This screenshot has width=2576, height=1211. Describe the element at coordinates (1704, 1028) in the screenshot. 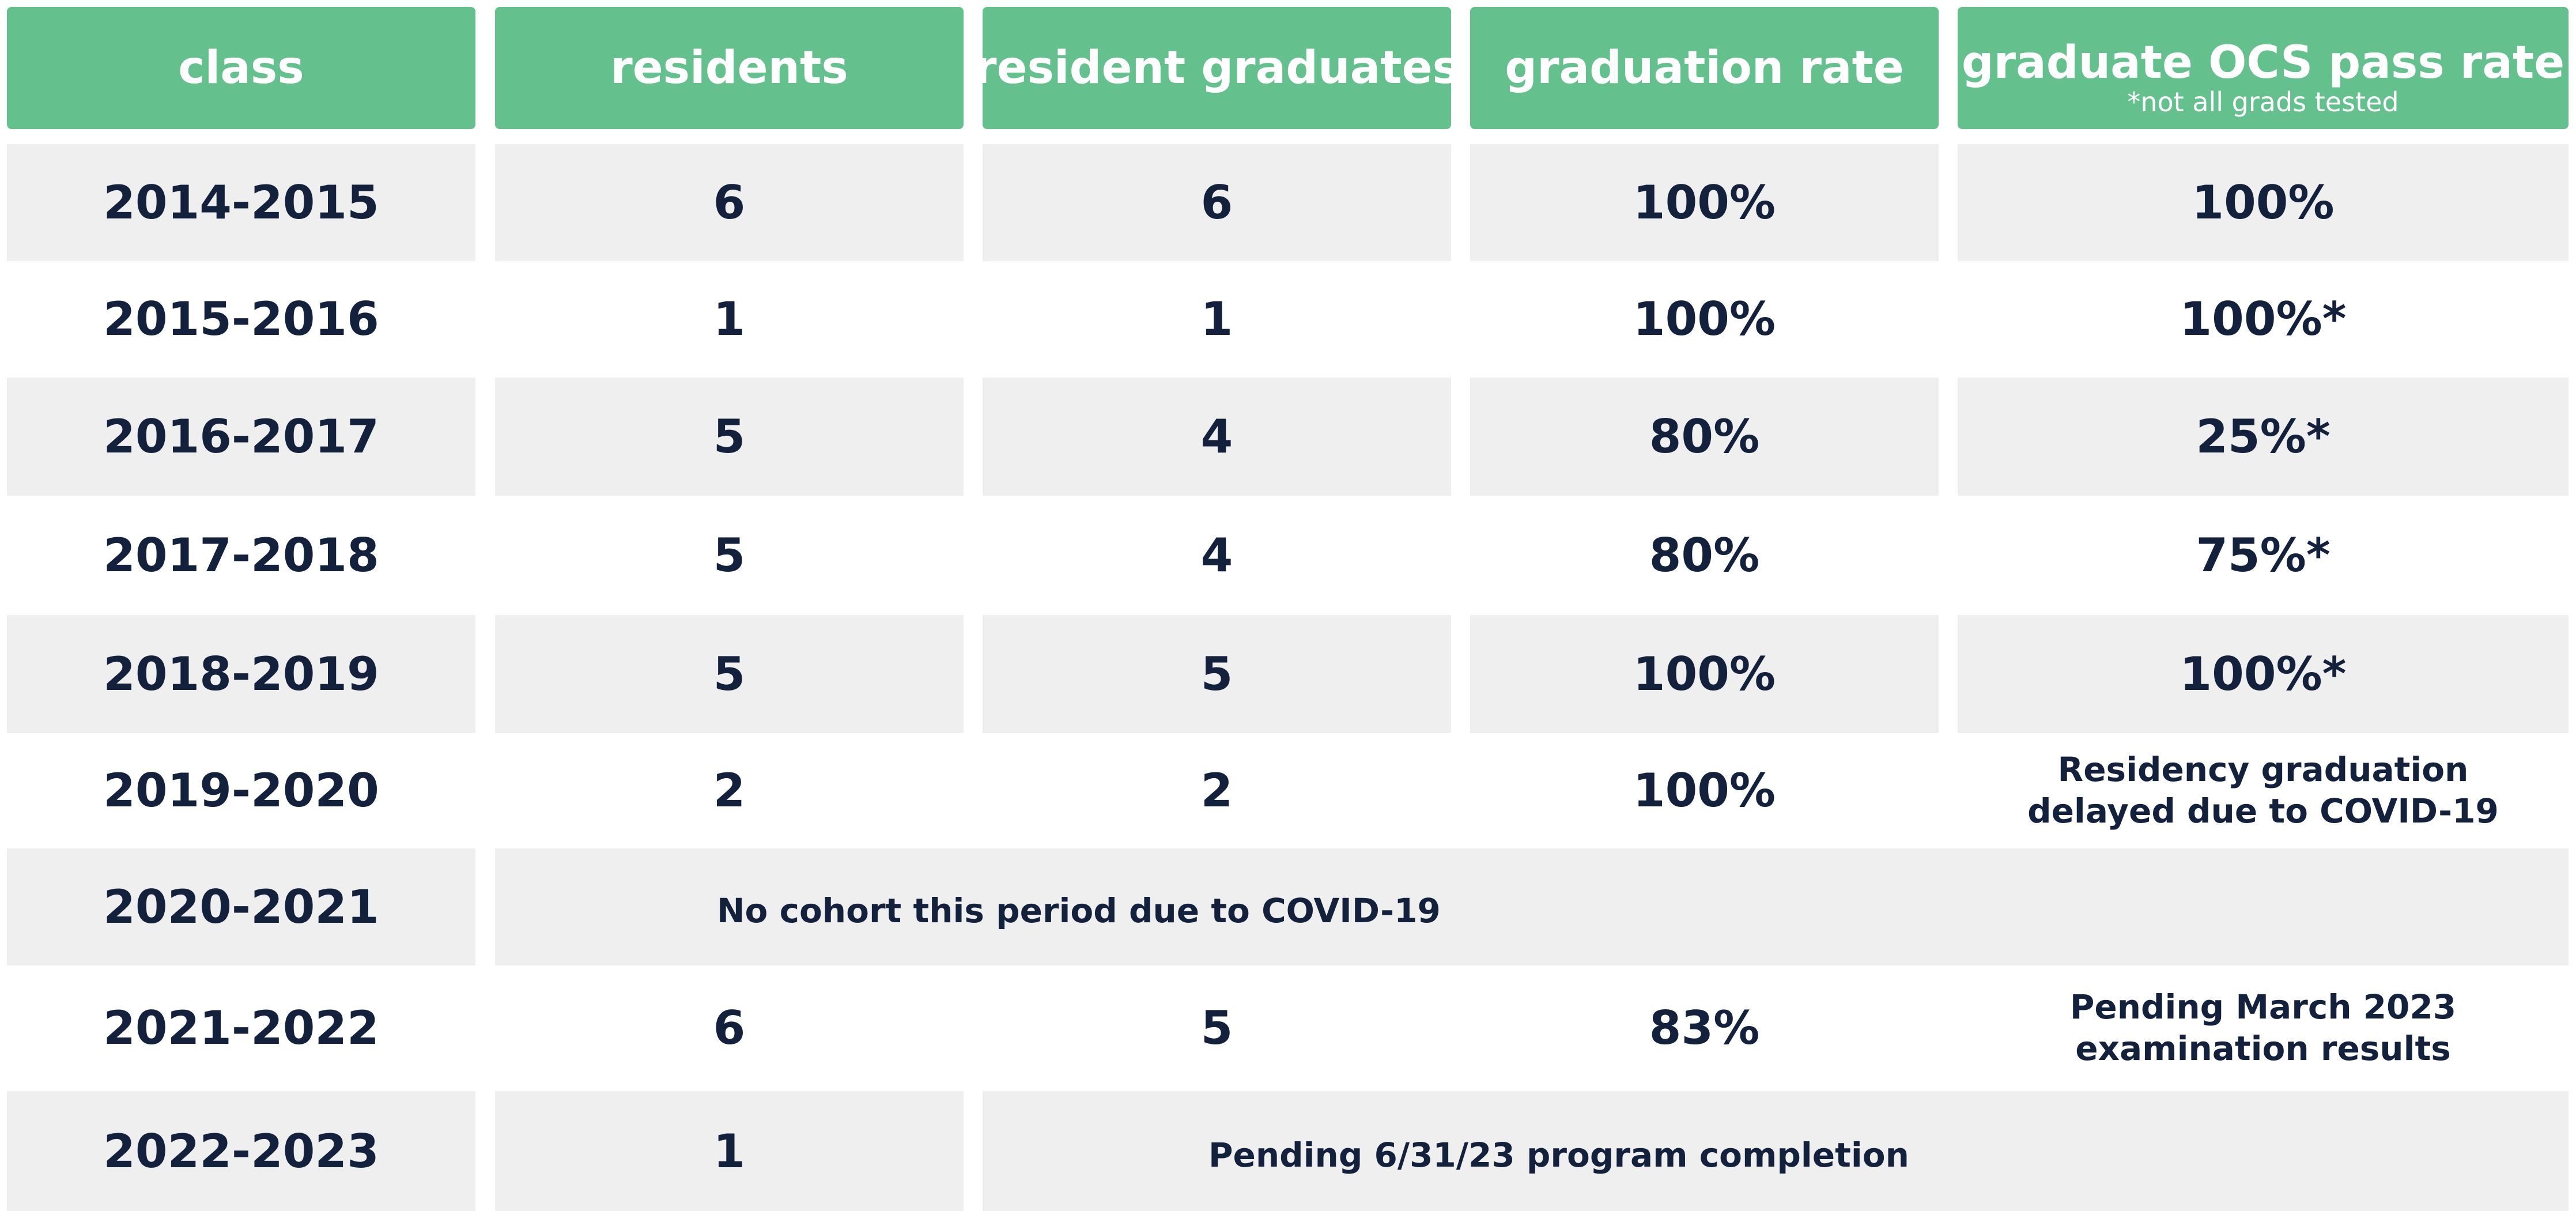

I see `cell-grad-rate-2021-2022: 83%` at that location.